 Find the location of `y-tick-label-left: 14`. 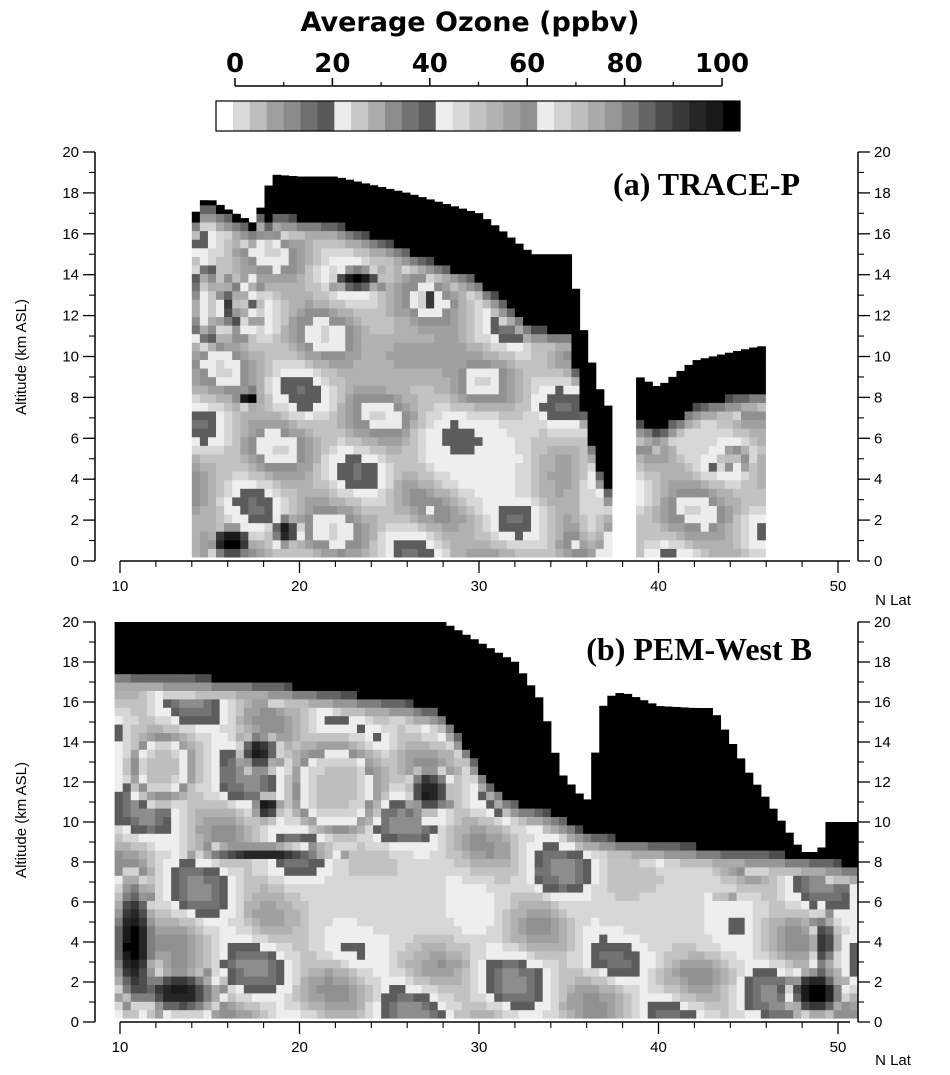

y-tick-label-left: 14 is located at coordinates (70, 275).